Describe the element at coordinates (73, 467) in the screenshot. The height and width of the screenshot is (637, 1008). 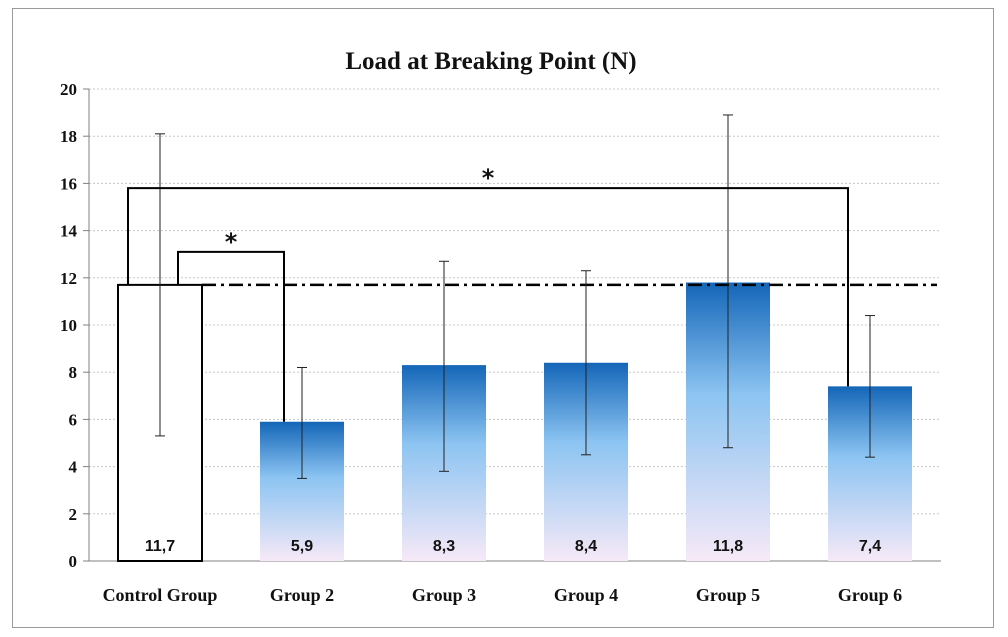
I see `y-tick-label: 4` at that location.